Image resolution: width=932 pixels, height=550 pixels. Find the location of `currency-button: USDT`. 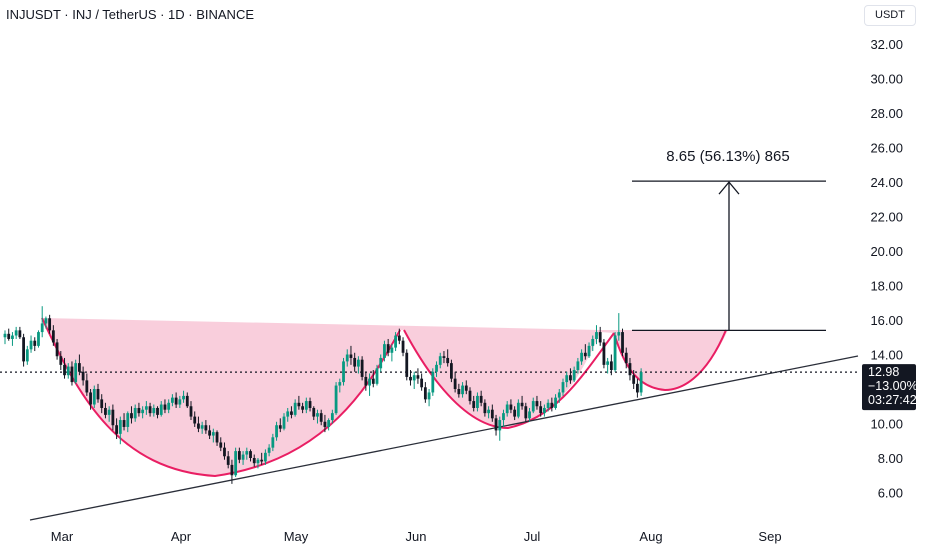

currency-button: USDT is located at coordinates (890, 15).